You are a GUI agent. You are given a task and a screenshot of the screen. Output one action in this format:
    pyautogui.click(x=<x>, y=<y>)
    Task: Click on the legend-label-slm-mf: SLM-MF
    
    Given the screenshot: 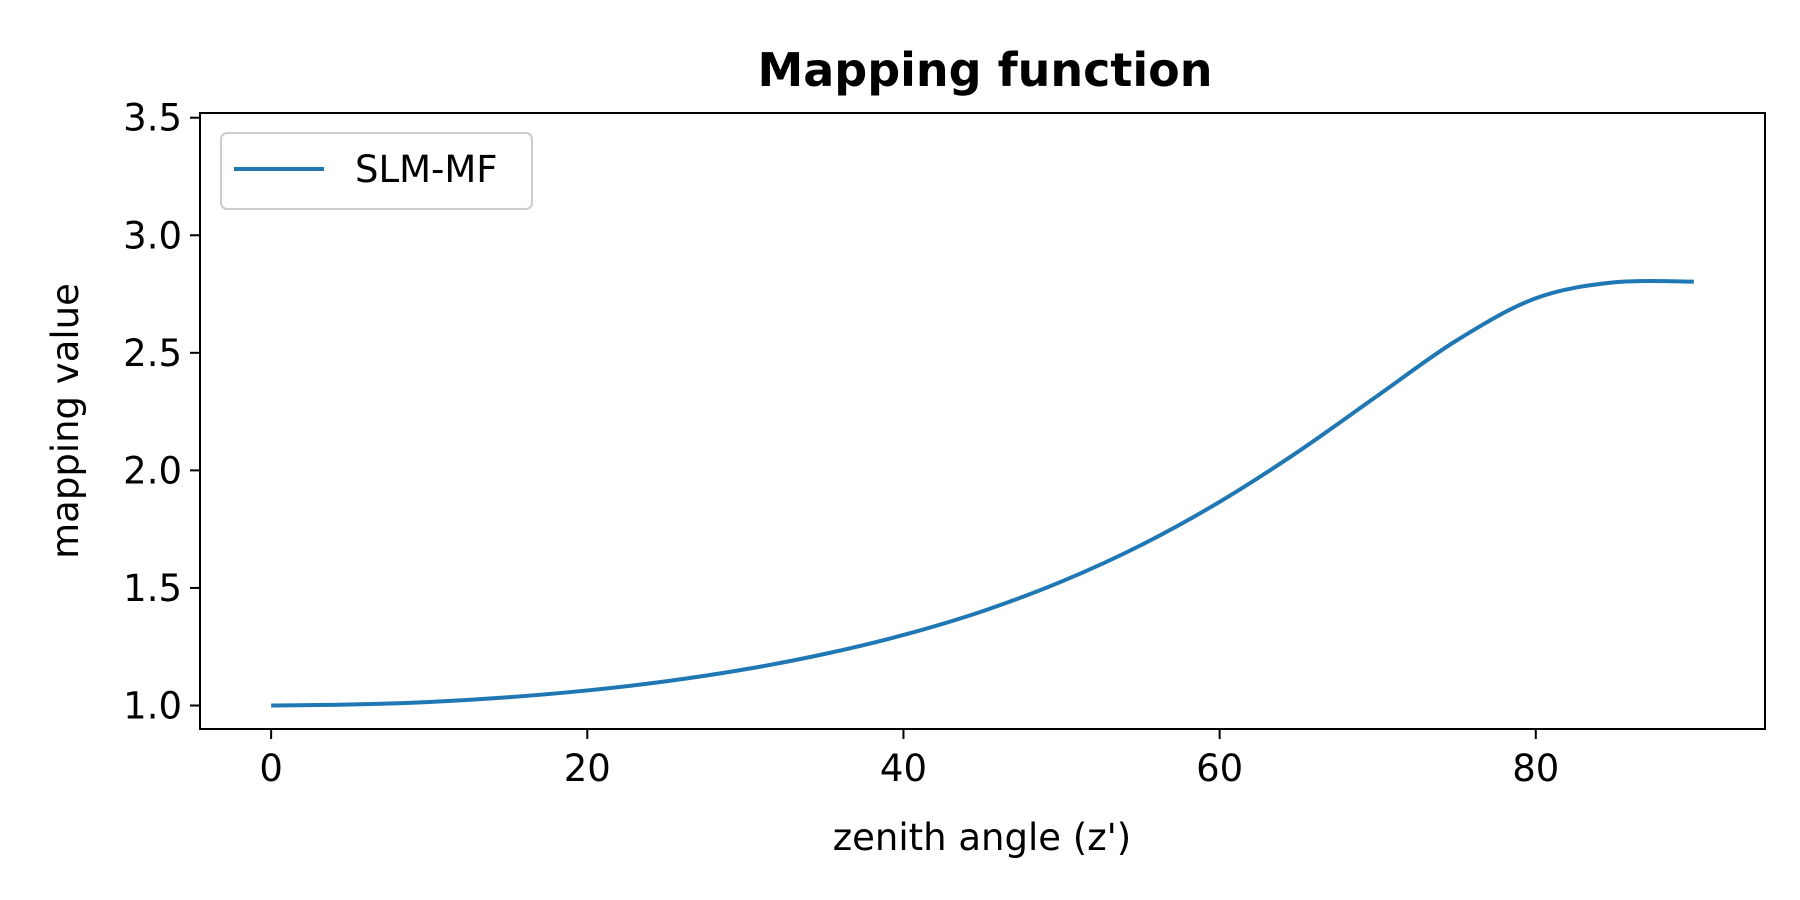 What is the action you would take?
    pyautogui.click(x=426, y=169)
    